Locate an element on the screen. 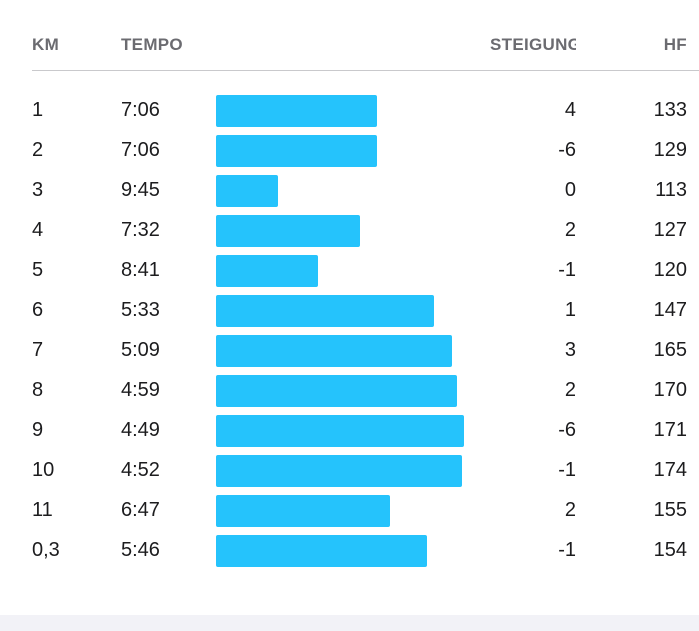 The width and height of the screenshot is (699, 631). split-hf: 171 is located at coordinates (670, 430).